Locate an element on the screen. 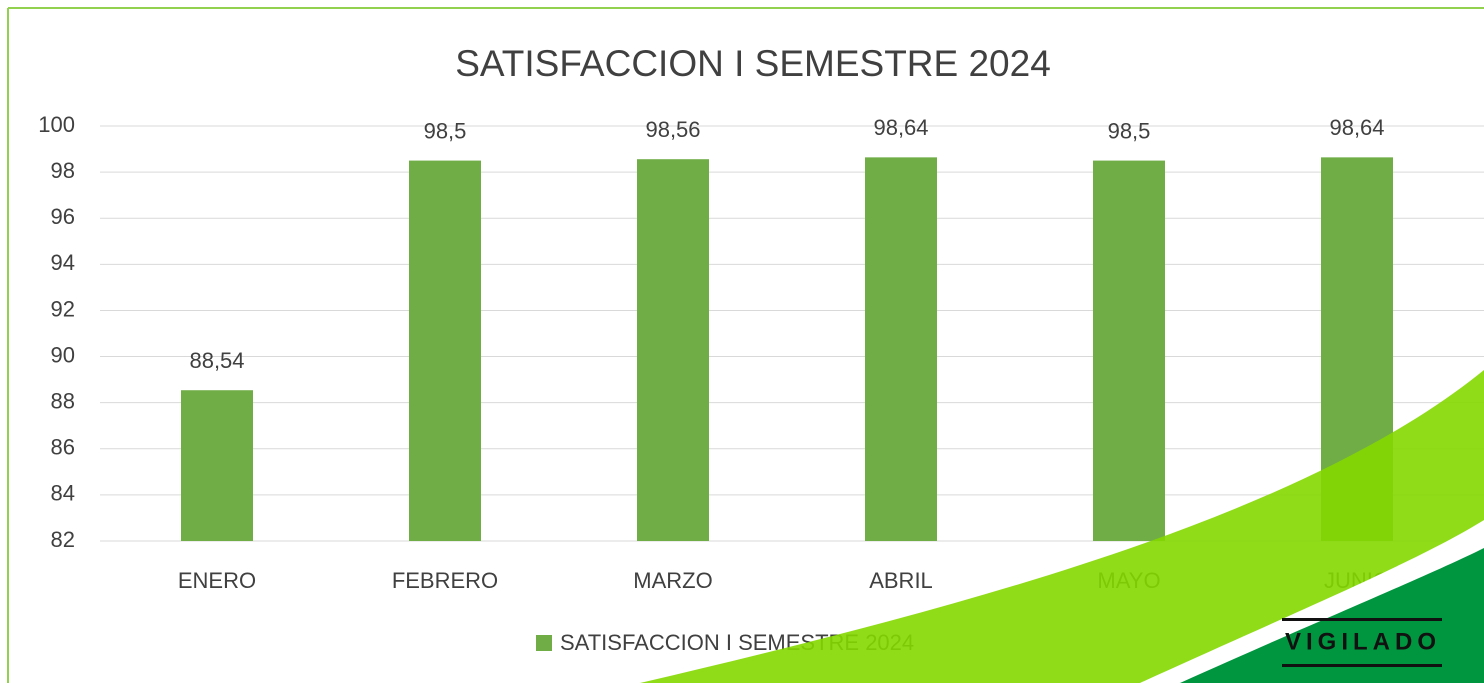 This screenshot has width=1484, height=683. y-tick-label: 96 is located at coordinates (63, 216).